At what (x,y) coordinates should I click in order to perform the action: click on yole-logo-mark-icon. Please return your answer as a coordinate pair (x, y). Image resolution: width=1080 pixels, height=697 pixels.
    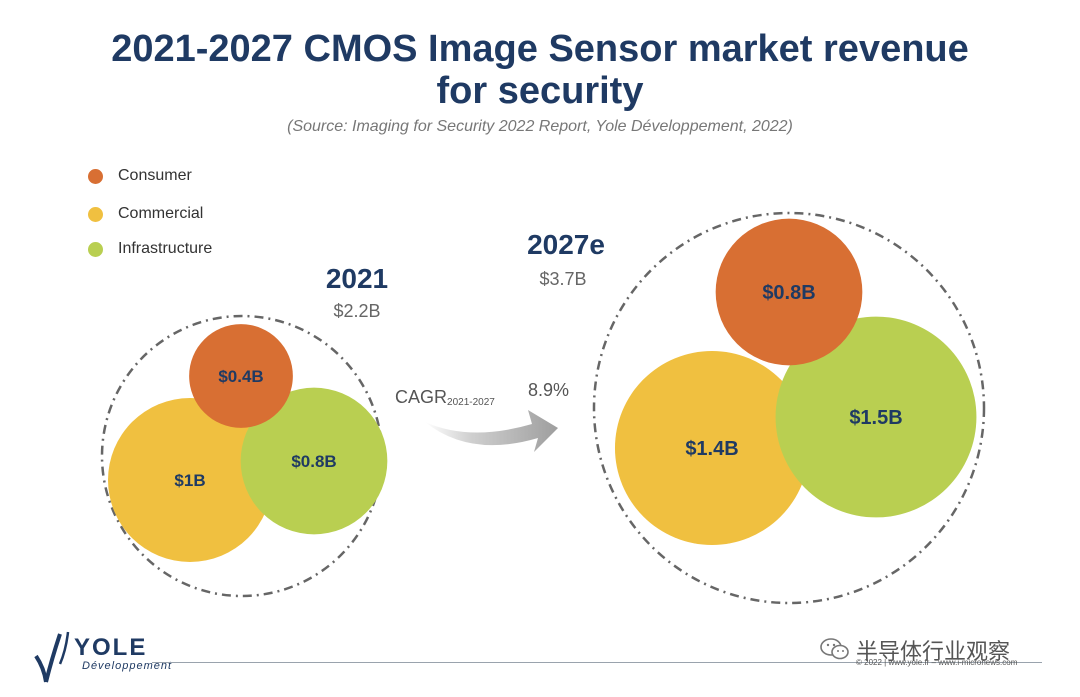
    Looking at the image, I should click on (52, 657).